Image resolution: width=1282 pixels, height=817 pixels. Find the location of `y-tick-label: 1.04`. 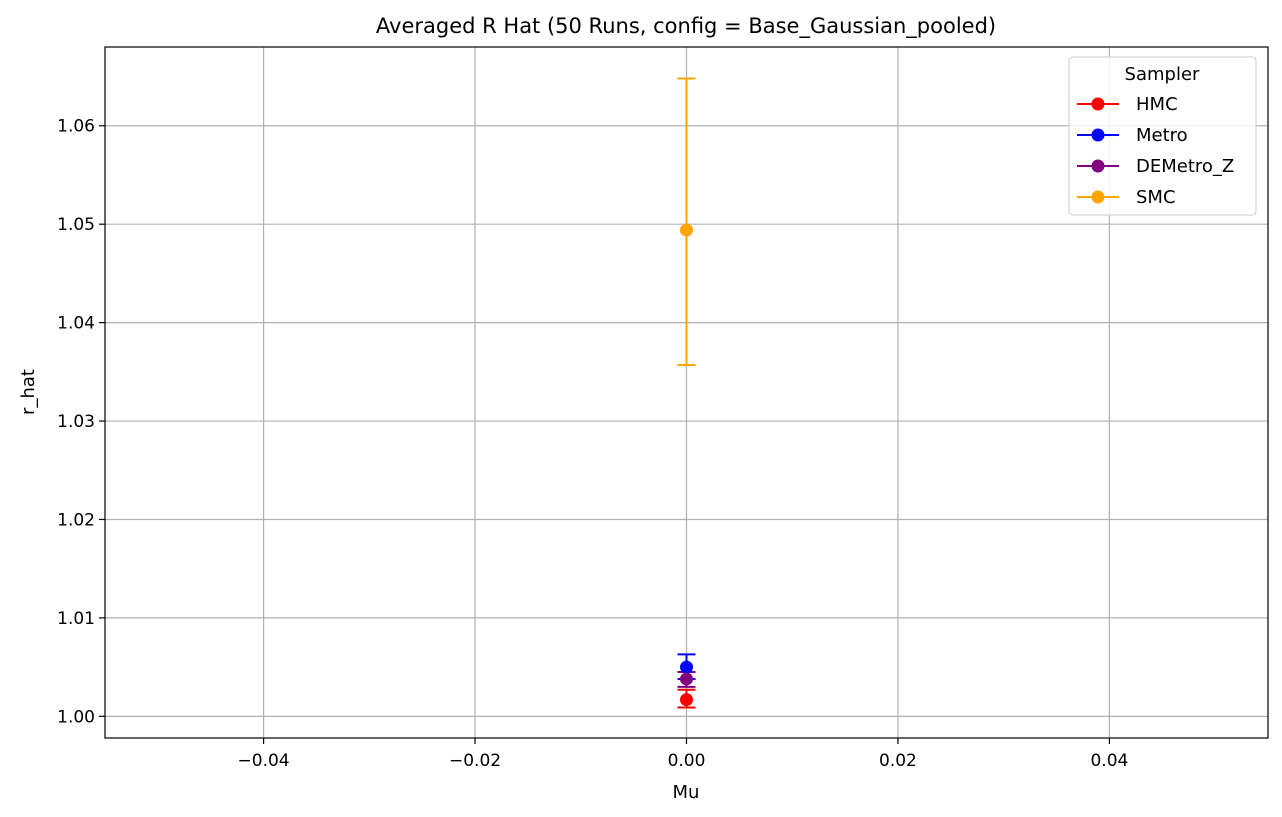

y-tick-label: 1.04 is located at coordinates (76, 324).